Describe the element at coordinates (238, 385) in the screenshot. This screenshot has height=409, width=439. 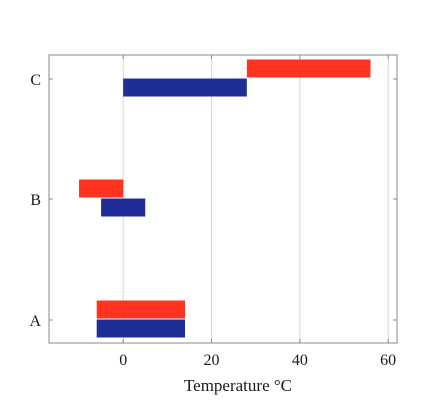
I see `x-axis-label: Temperature °C` at that location.